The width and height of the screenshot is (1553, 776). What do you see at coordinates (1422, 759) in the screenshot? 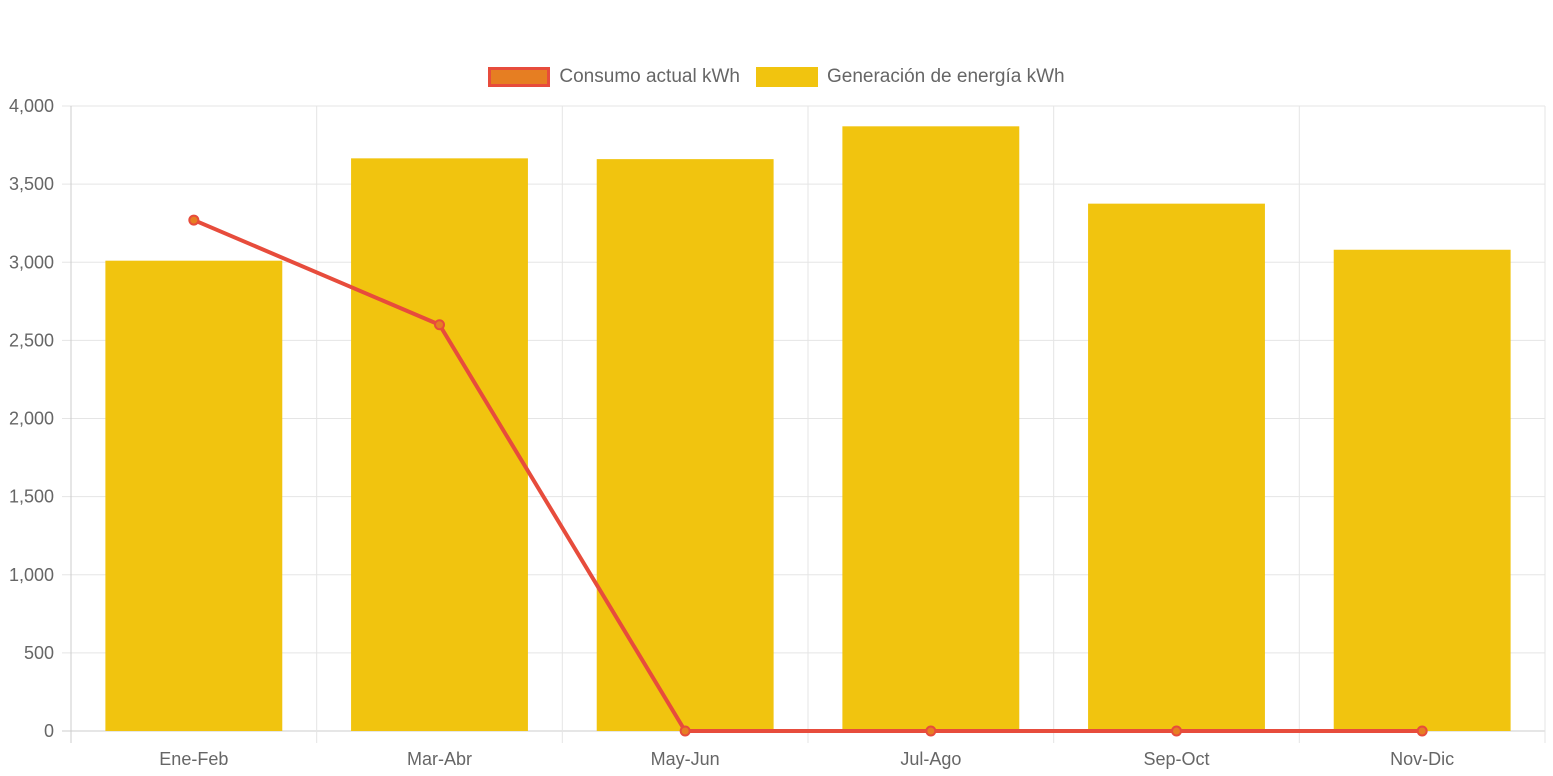
I see `x-tick-label: Nov-Dic` at bounding box center [1422, 759].